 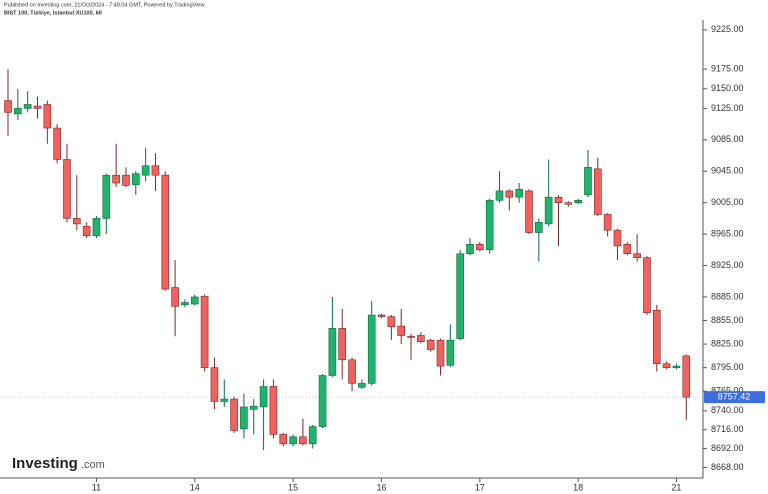 What do you see at coordinates (727, 29) in the screenshot?
I see `y-tick-label: 9225.00` at bounding box center [727, 29].